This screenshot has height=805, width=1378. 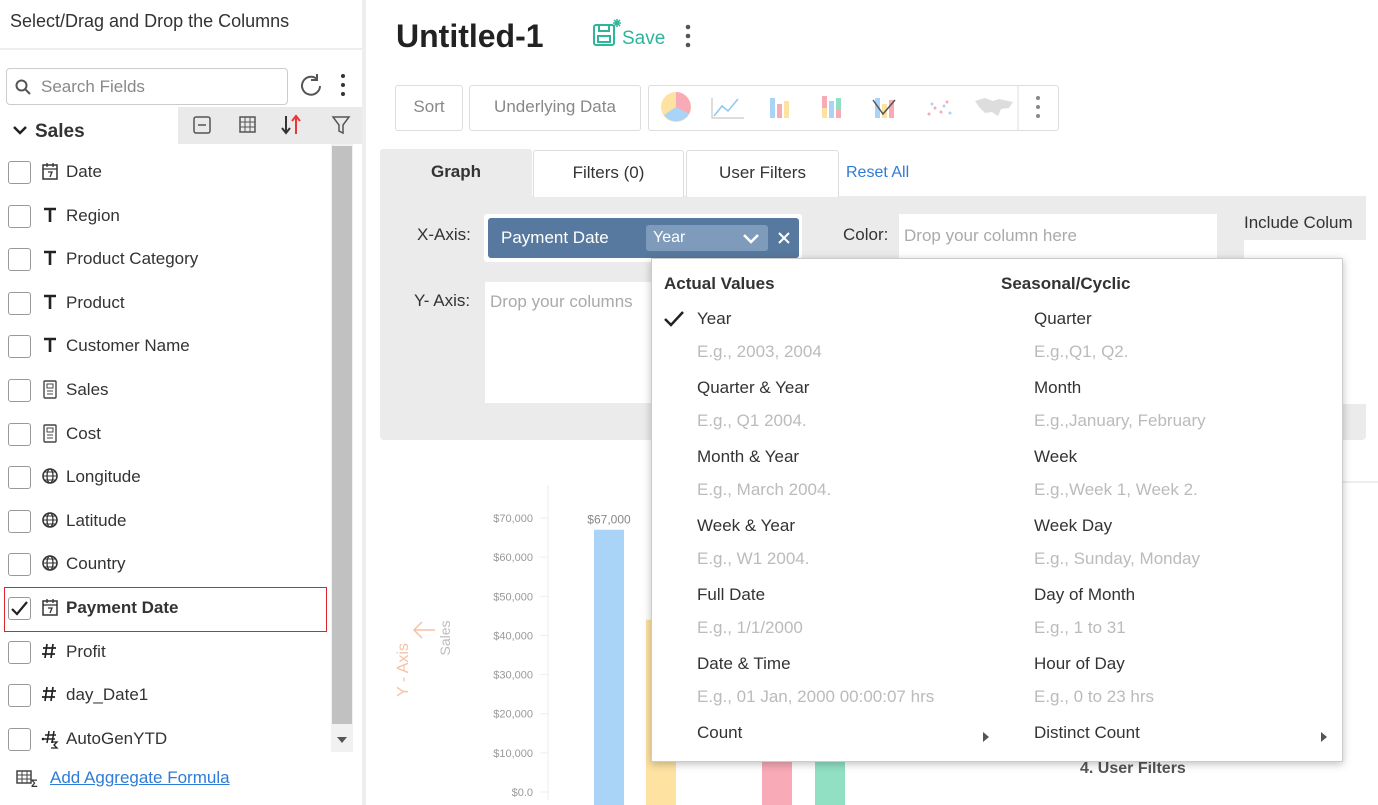 What do you see at coordinates (674, 319) in the screenshot?
I see `selected-check` at bounding box center [674, 319].